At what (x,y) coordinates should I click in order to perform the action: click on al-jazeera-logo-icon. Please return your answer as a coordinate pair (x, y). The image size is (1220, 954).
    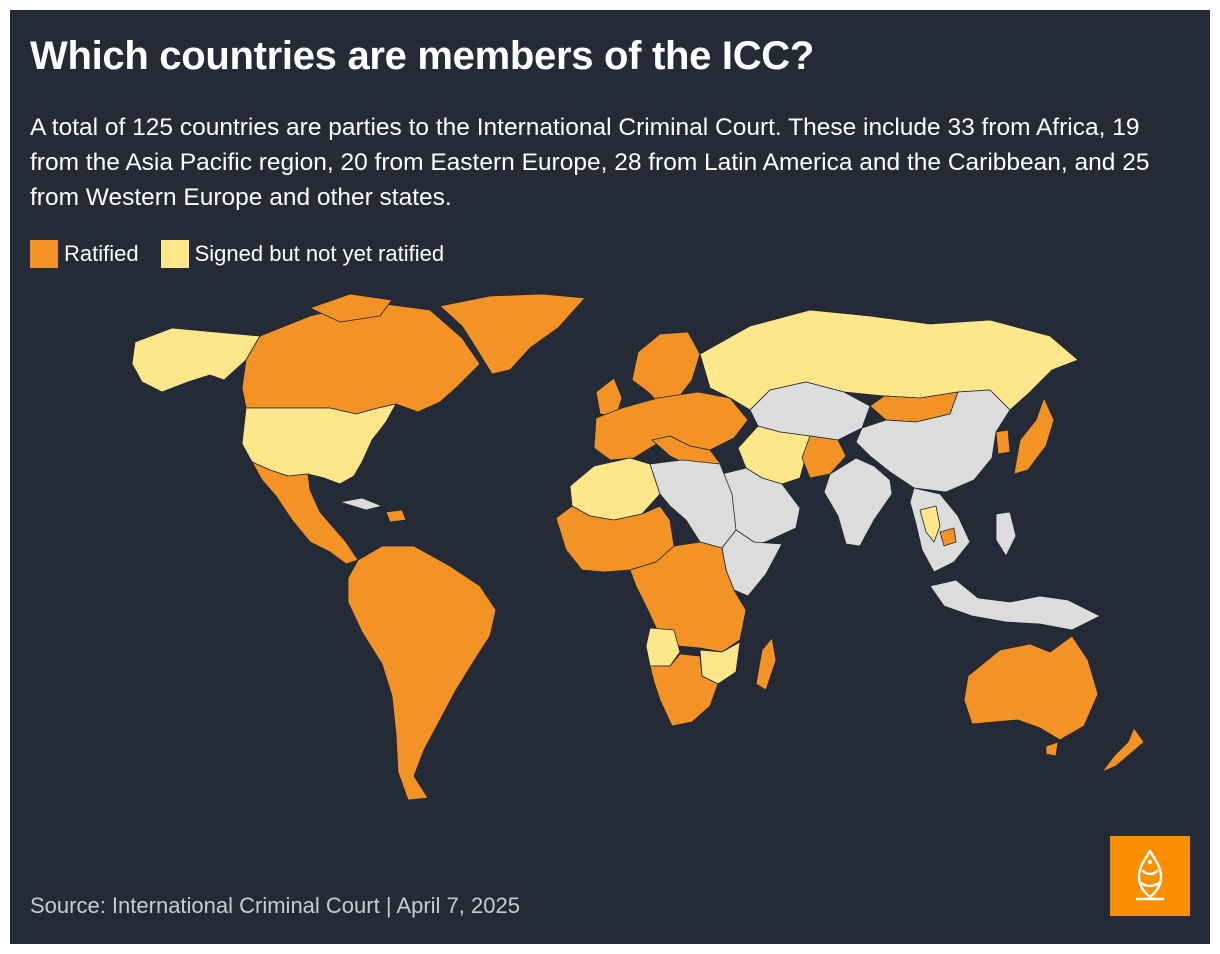
    Looking at the image, I should click on (1150, 875).